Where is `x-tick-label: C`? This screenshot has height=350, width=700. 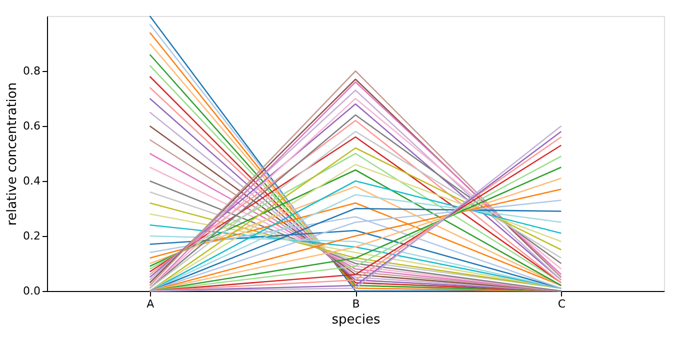 x-tick-label: C is located at coordinates (562, 304).